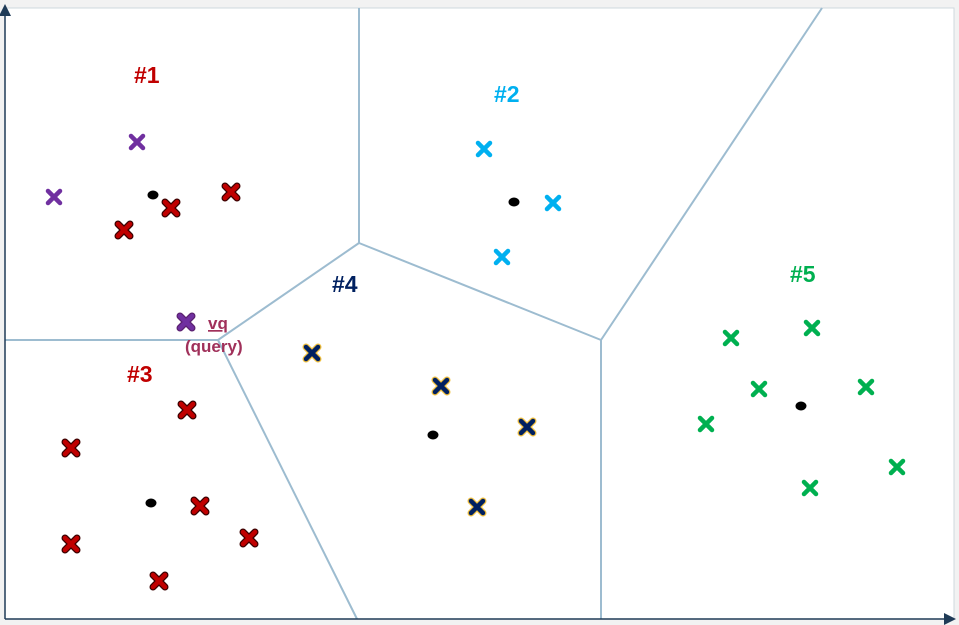  What do you see at coordinates (803, 274) in the screenshot?
I see `cell-label-5: #5` at bounding box center [803, 274].